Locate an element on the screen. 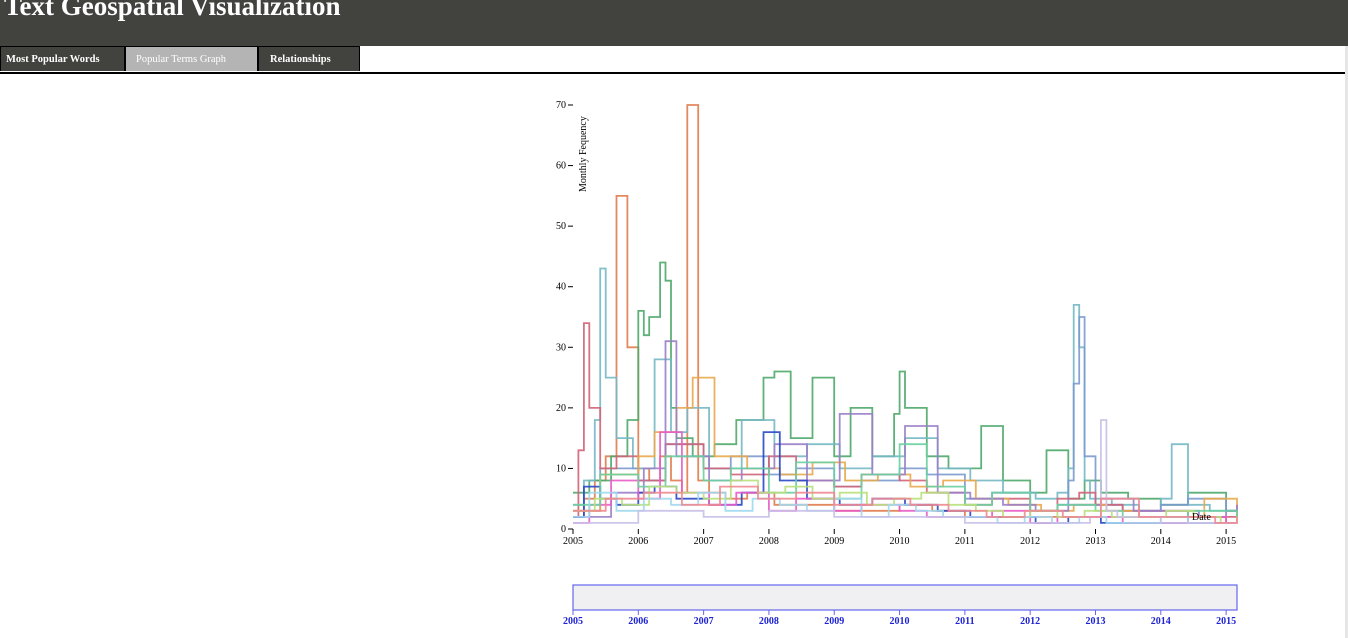 The image size is (1348, 638). date-brush is located at coordinates (905, 597).